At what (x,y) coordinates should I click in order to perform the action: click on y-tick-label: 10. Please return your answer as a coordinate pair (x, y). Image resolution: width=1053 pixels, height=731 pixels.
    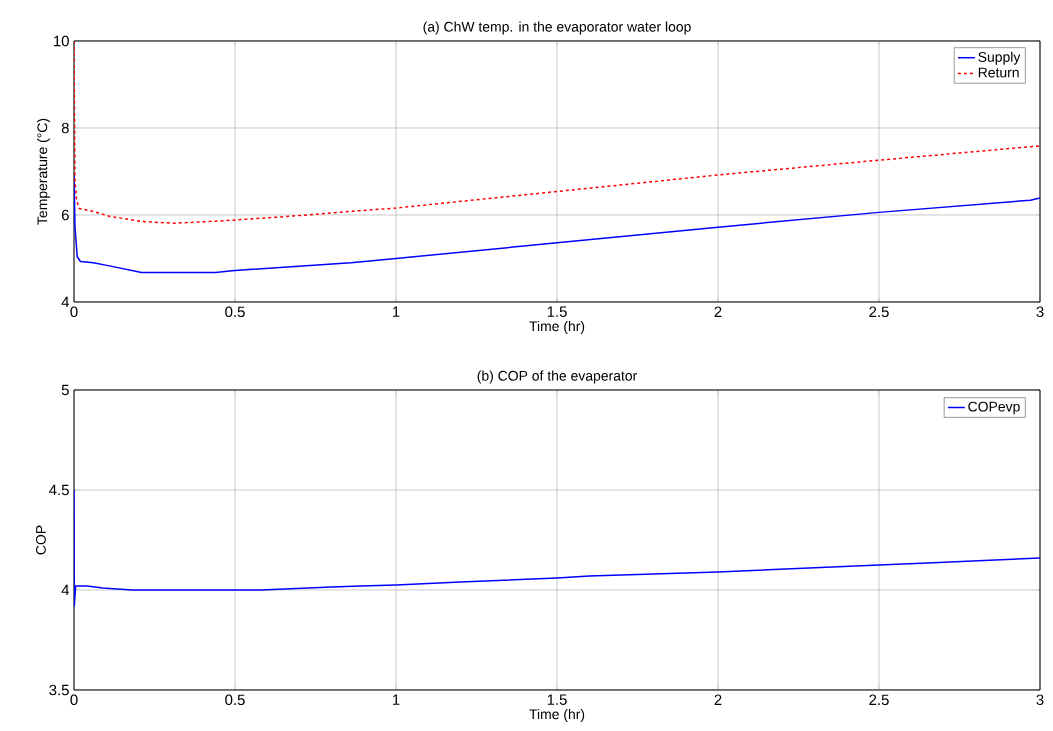
    Looking at the image, I should click on (61, 41).